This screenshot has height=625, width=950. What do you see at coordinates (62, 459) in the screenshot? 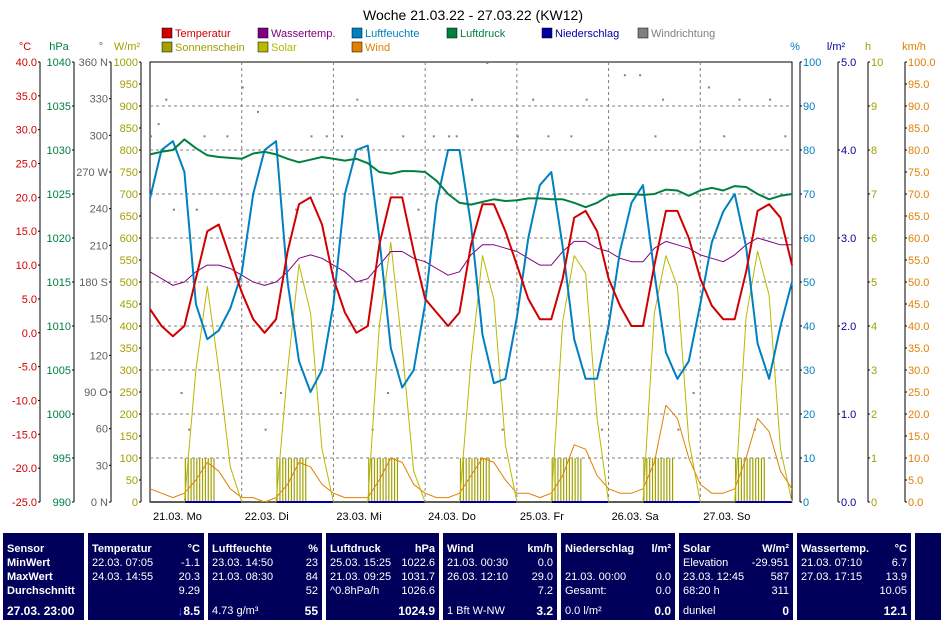
I see `axis-tick-label-1-9: 995` at bounding box center [62, 459].